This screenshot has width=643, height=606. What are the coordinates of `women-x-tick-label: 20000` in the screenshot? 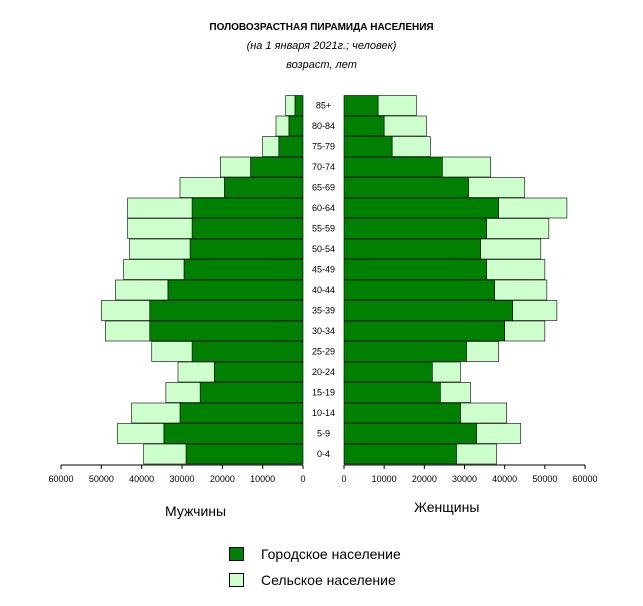 It's located at (424, 479).